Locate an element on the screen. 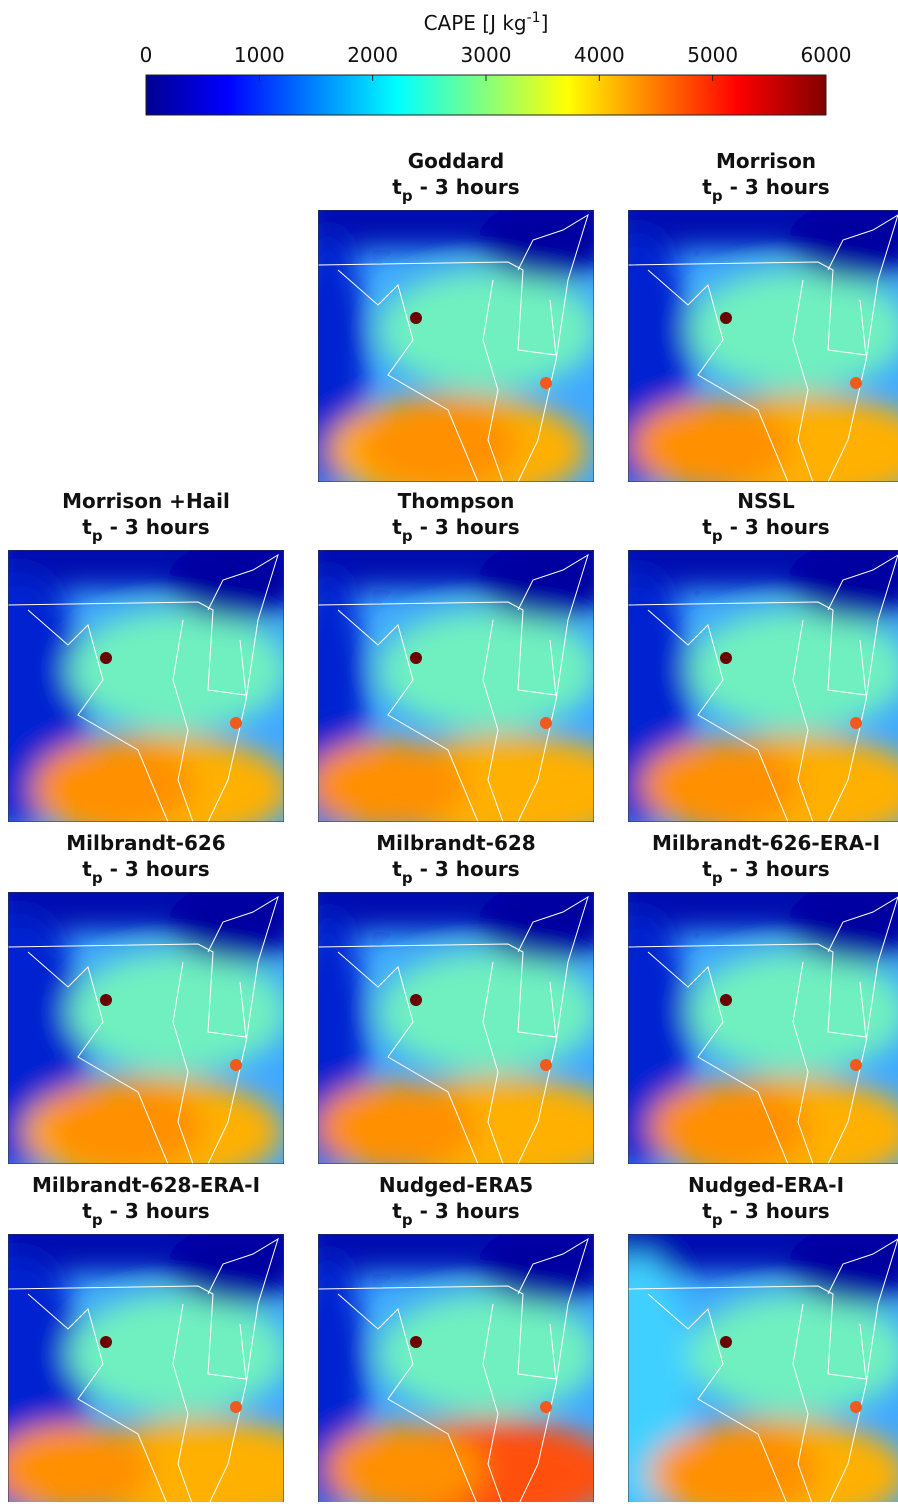  label-sup: -1 is located at coordinates (534, 18).